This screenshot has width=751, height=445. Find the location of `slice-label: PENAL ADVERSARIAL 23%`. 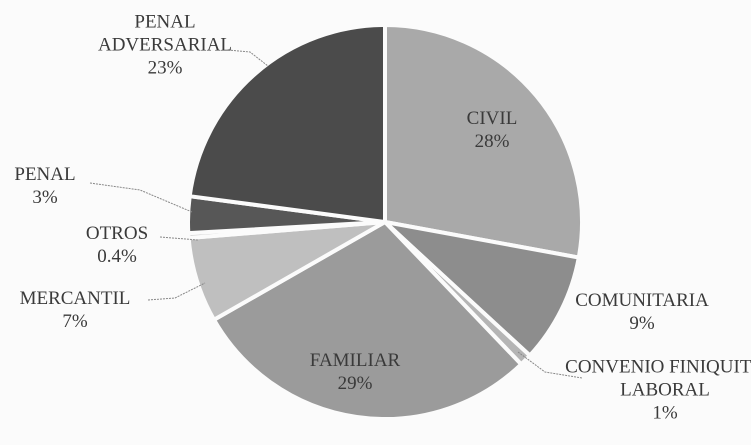

slice-label: PENAL ADVERSARIAL 23% is located at coordinates (165, 45).